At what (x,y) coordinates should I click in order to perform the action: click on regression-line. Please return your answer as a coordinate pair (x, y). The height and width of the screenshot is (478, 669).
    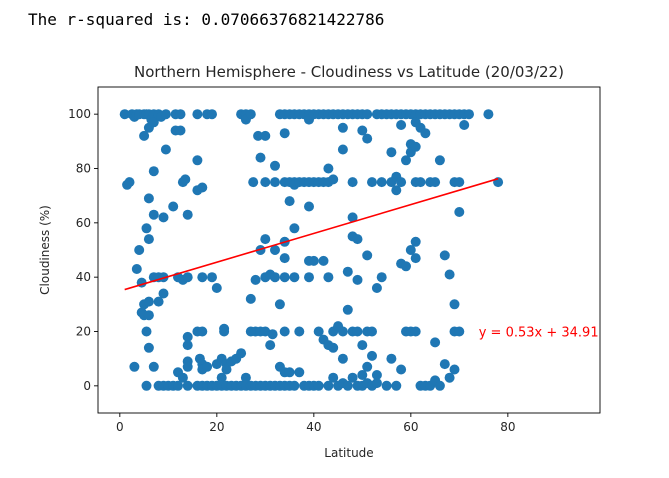
    Looking at the image, I should click on (311, 234).